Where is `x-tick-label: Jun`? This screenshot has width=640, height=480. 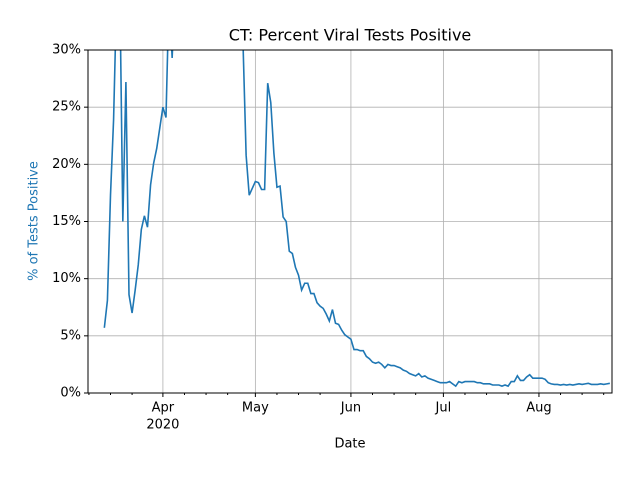
x-tick-label: Jun is located at coordinates (350, 408).